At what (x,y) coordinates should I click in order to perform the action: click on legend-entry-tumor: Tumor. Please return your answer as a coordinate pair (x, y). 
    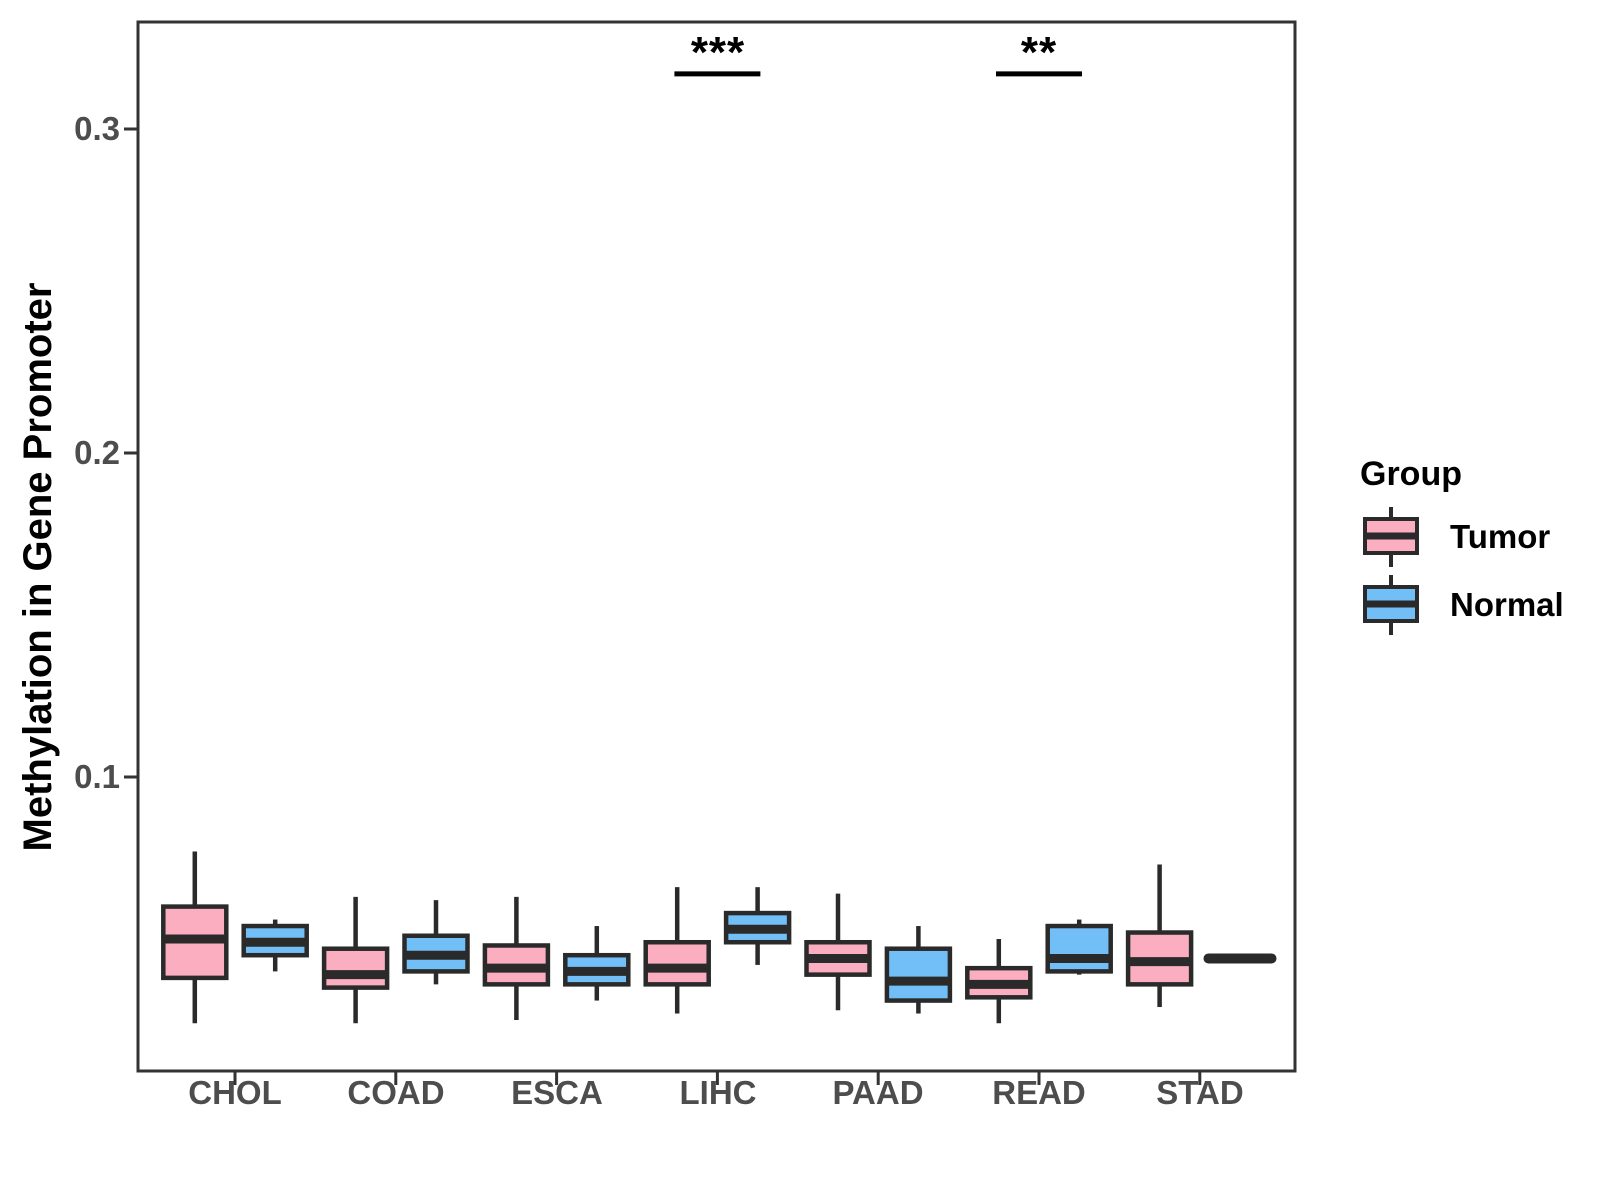
    Looking at the image, I should click on (1477, 537).